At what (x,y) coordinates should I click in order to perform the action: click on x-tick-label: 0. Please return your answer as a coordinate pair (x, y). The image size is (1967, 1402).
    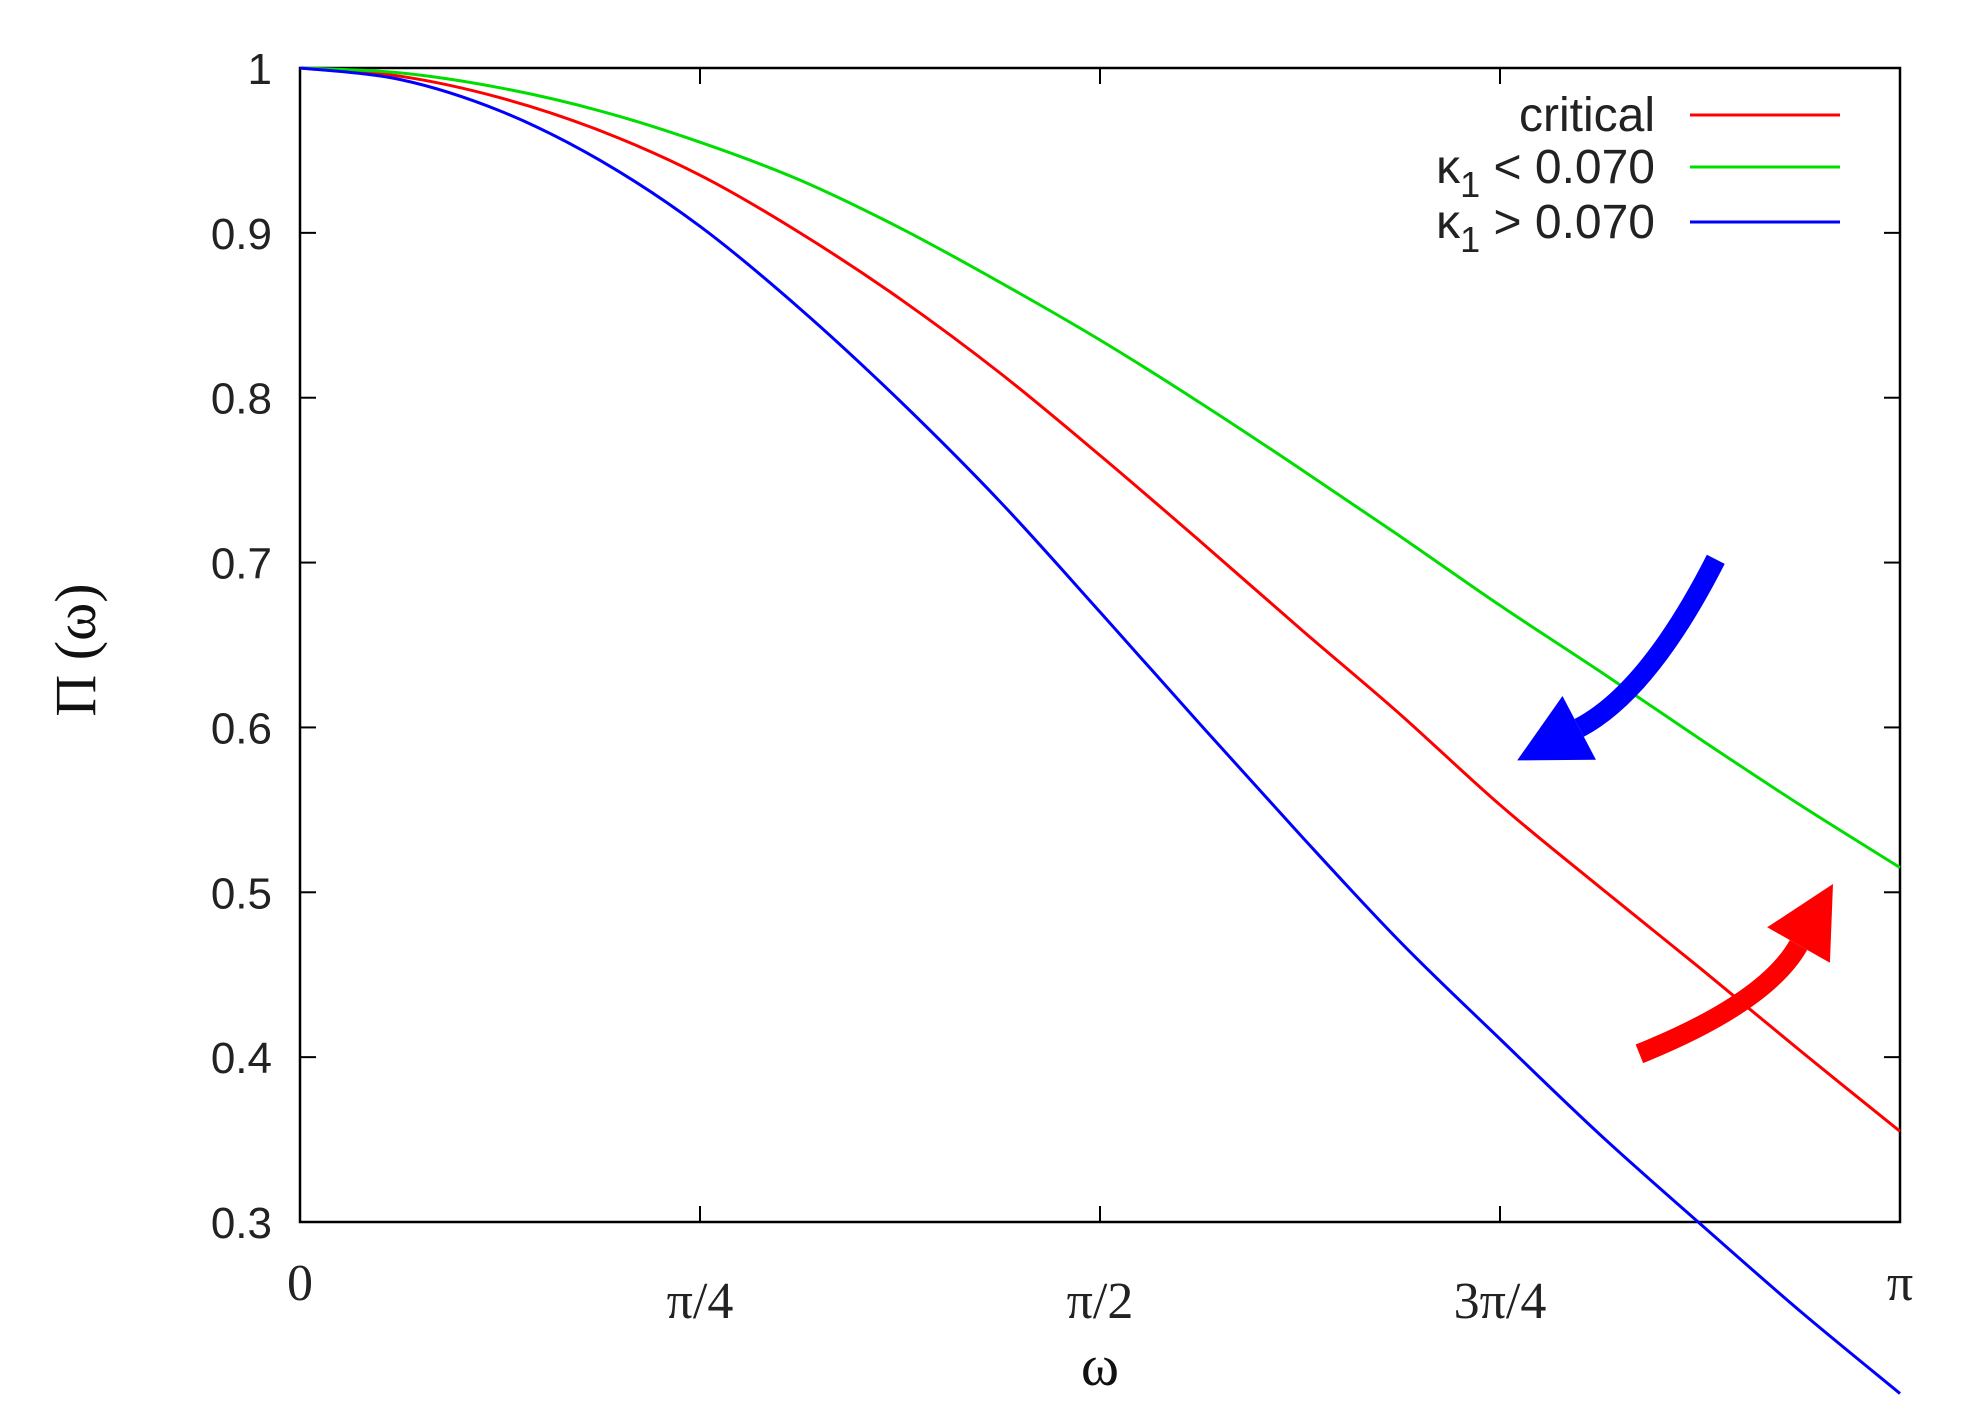
    Looking at the image, I should click on (300, 1283).